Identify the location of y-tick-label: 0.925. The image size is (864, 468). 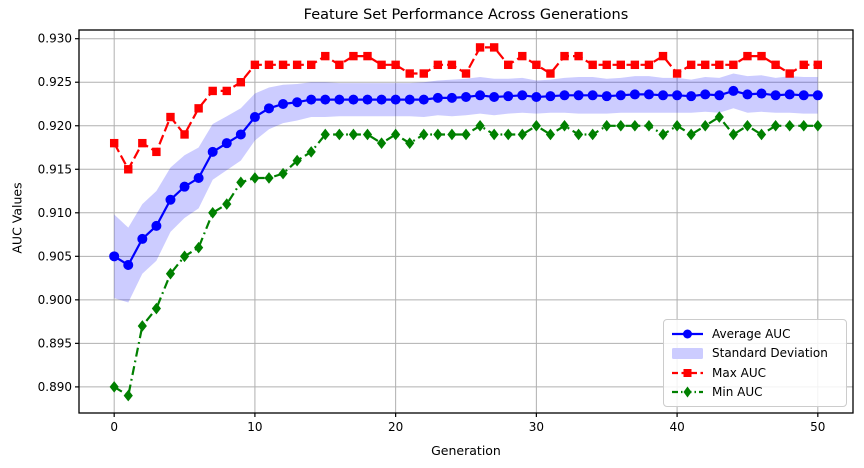
(55, 82).